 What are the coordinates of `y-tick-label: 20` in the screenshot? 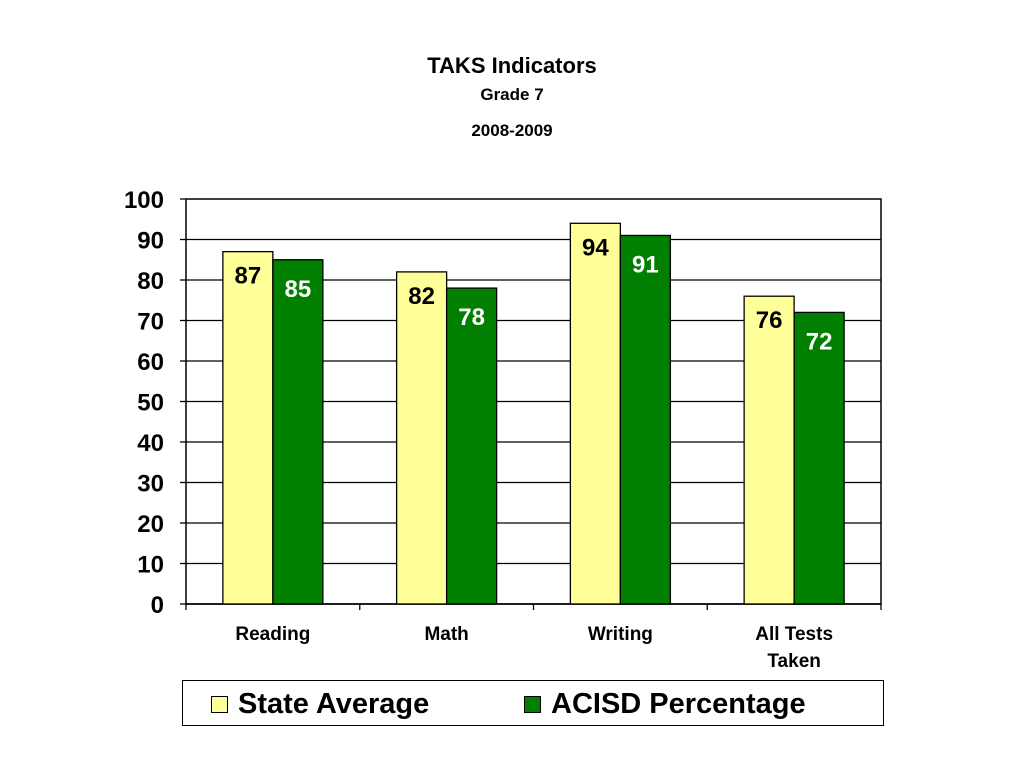 It's located at (150, 524).